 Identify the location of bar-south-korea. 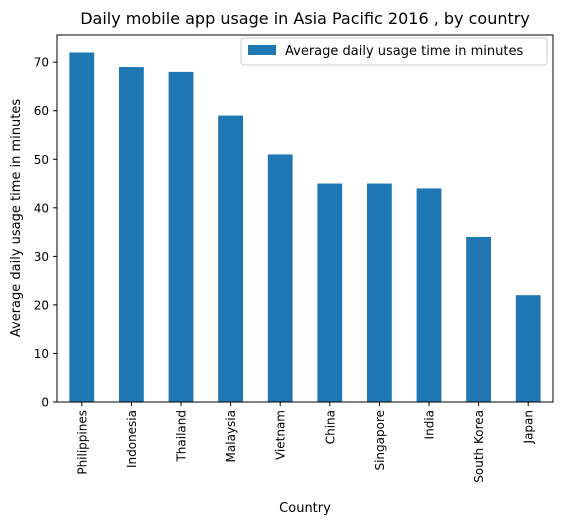
(478, 319).